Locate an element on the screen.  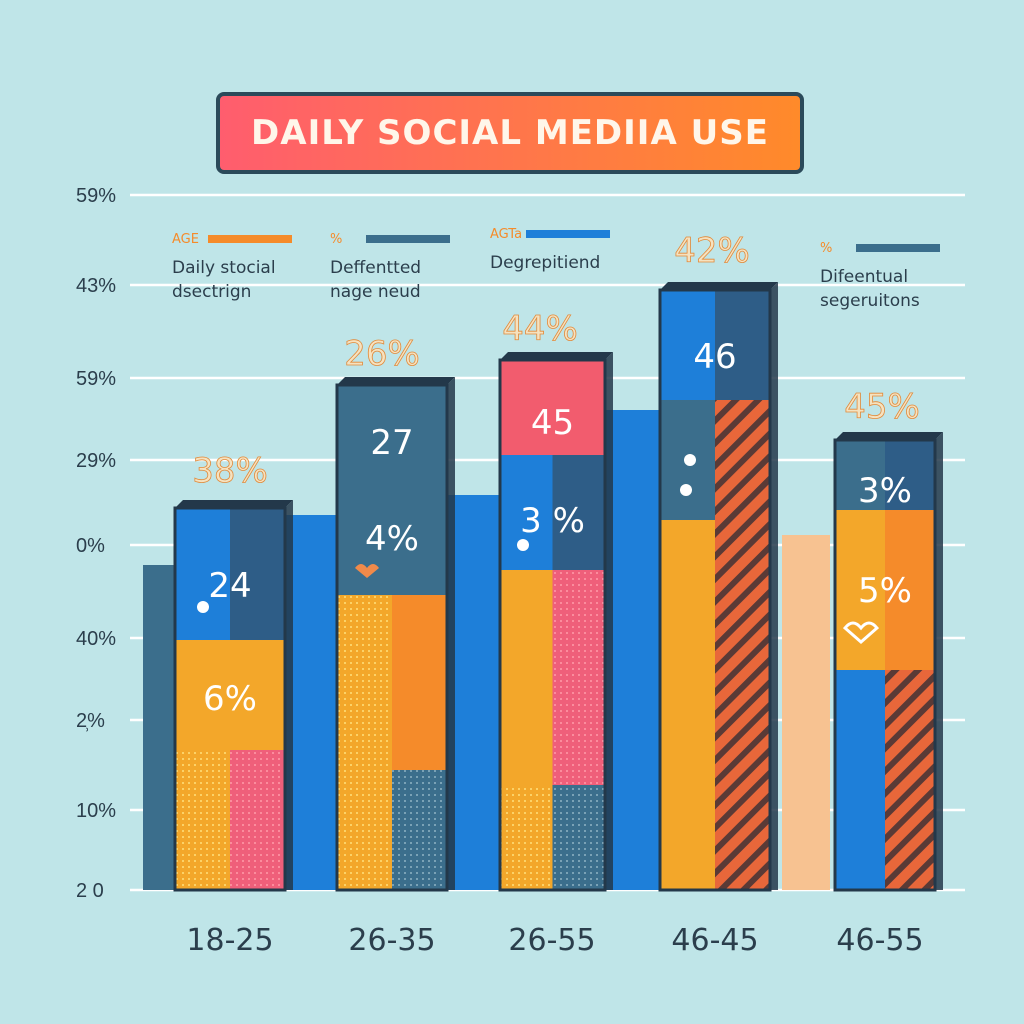
bar-inner-label: 5% is located at coordinates (885, 591).